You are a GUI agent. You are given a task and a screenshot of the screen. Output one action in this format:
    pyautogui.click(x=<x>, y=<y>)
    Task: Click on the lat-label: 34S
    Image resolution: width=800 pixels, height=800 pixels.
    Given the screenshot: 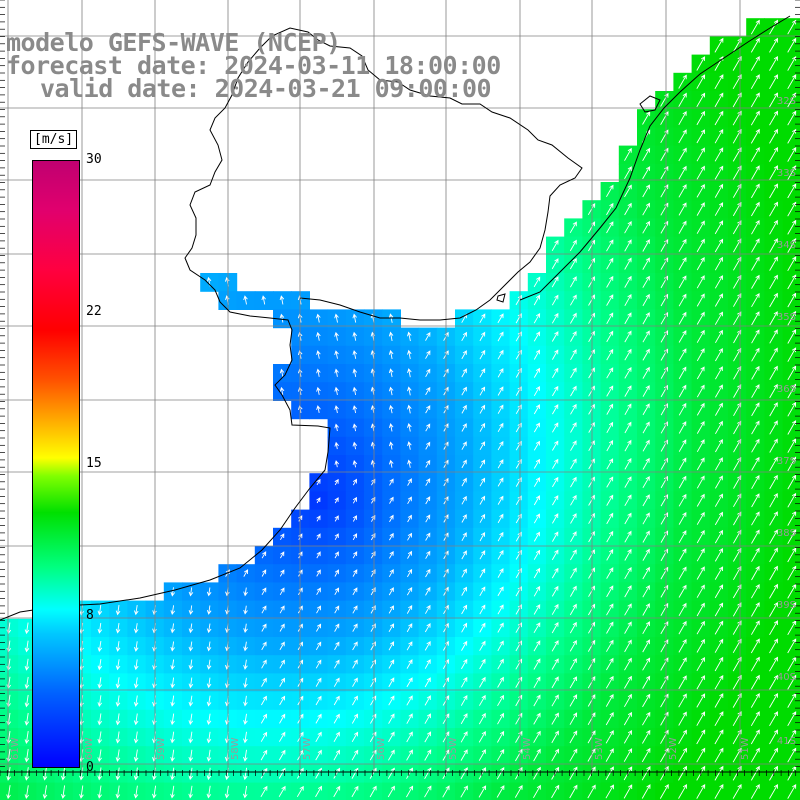 What is the action you would take?
    pyautogui.click(x=786, y=245)
    